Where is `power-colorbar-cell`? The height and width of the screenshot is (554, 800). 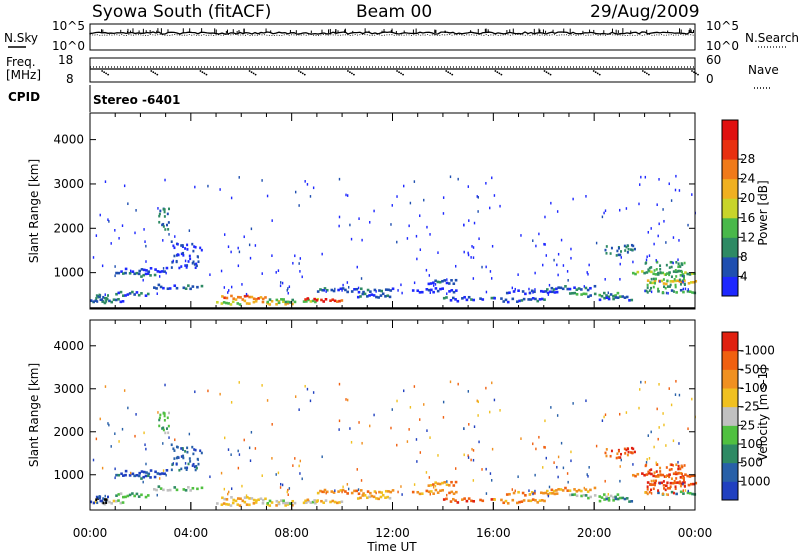
power-colorbar-cell is located at coordinates (730, 188).